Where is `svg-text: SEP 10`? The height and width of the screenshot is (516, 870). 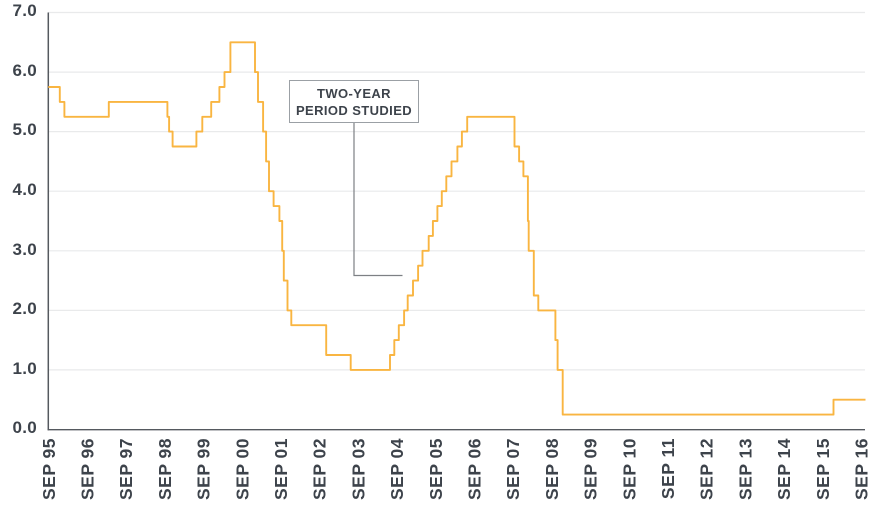
svg-text: SEP 10 is located at coordinates (629, 469).